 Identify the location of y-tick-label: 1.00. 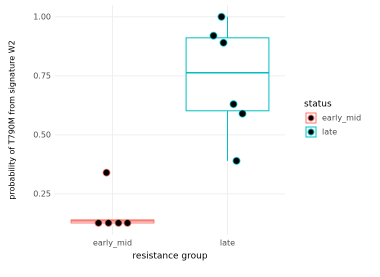
(42, 16).